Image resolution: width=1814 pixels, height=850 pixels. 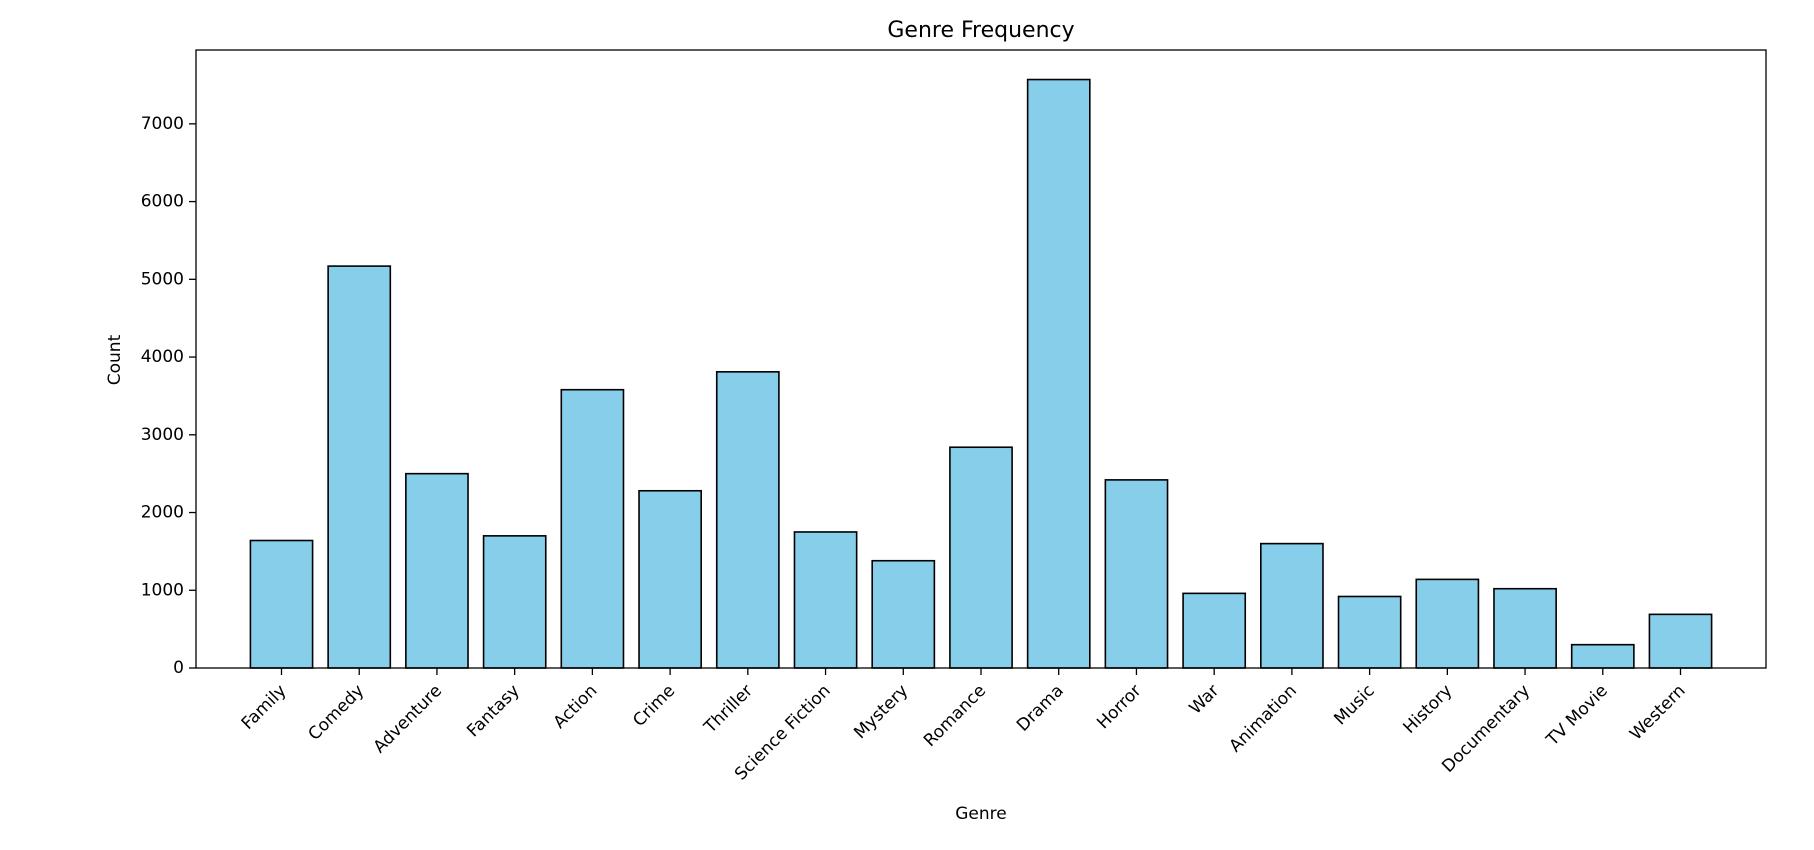 What do you see at coordinates (162, 124) in the screenshot?
I see `y-tick-label: 7000` at bounding box center [162, 124].